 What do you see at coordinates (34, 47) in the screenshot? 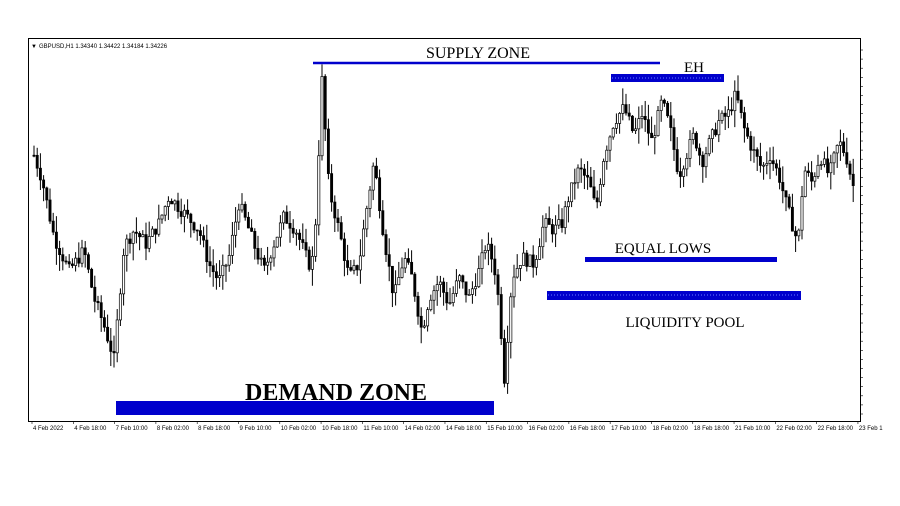
I see `symbol-menu-icon: ▼` at bounding box center [34, 47].